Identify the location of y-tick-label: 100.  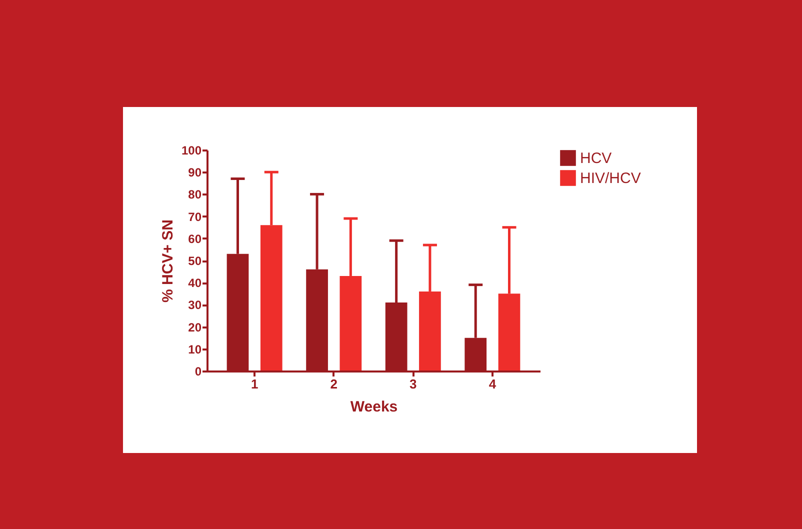
(191, 151).